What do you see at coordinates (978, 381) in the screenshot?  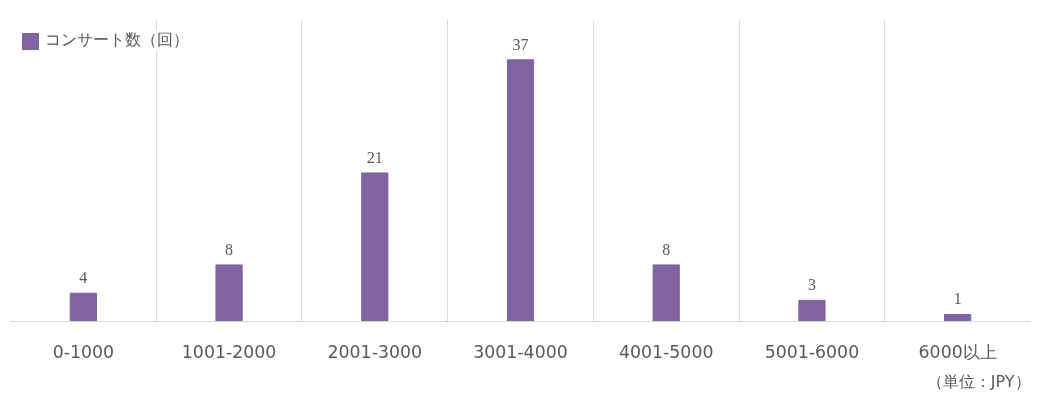 I see `text: （単位：JPY）` at bounding box center [978, 381].